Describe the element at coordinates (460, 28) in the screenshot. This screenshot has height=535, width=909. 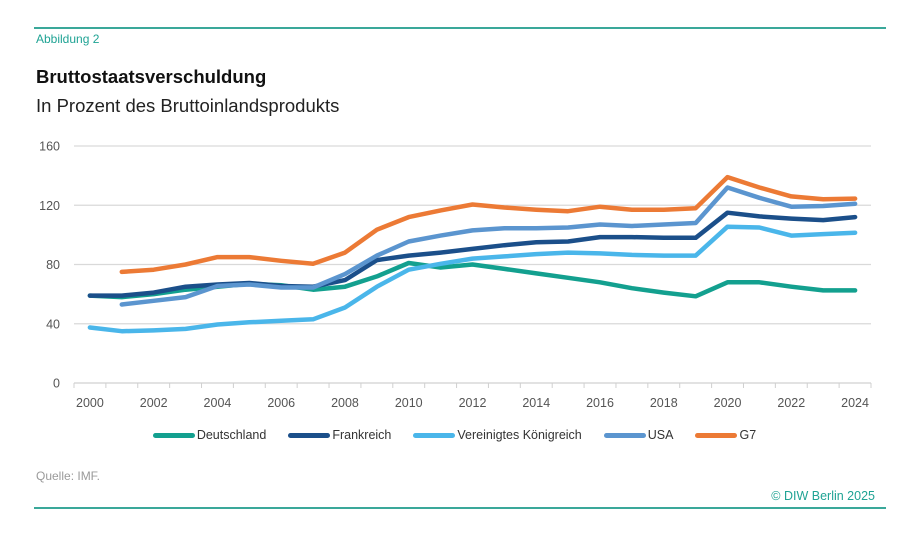
I see `top-rule` at that location.